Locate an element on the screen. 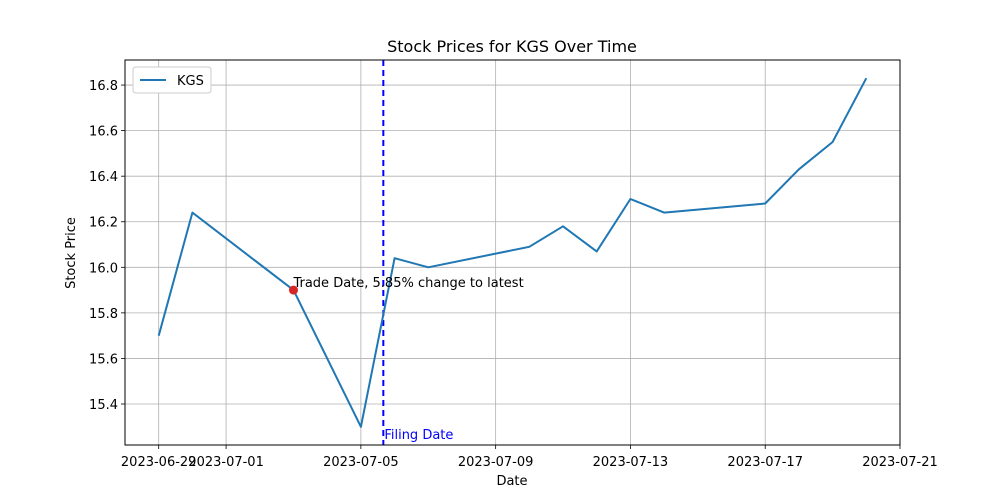 This screenshot has height=500, width=1000. trade-date-annotation: Trade Date, 5.85% change to latest is located at coordinates (407, 283).